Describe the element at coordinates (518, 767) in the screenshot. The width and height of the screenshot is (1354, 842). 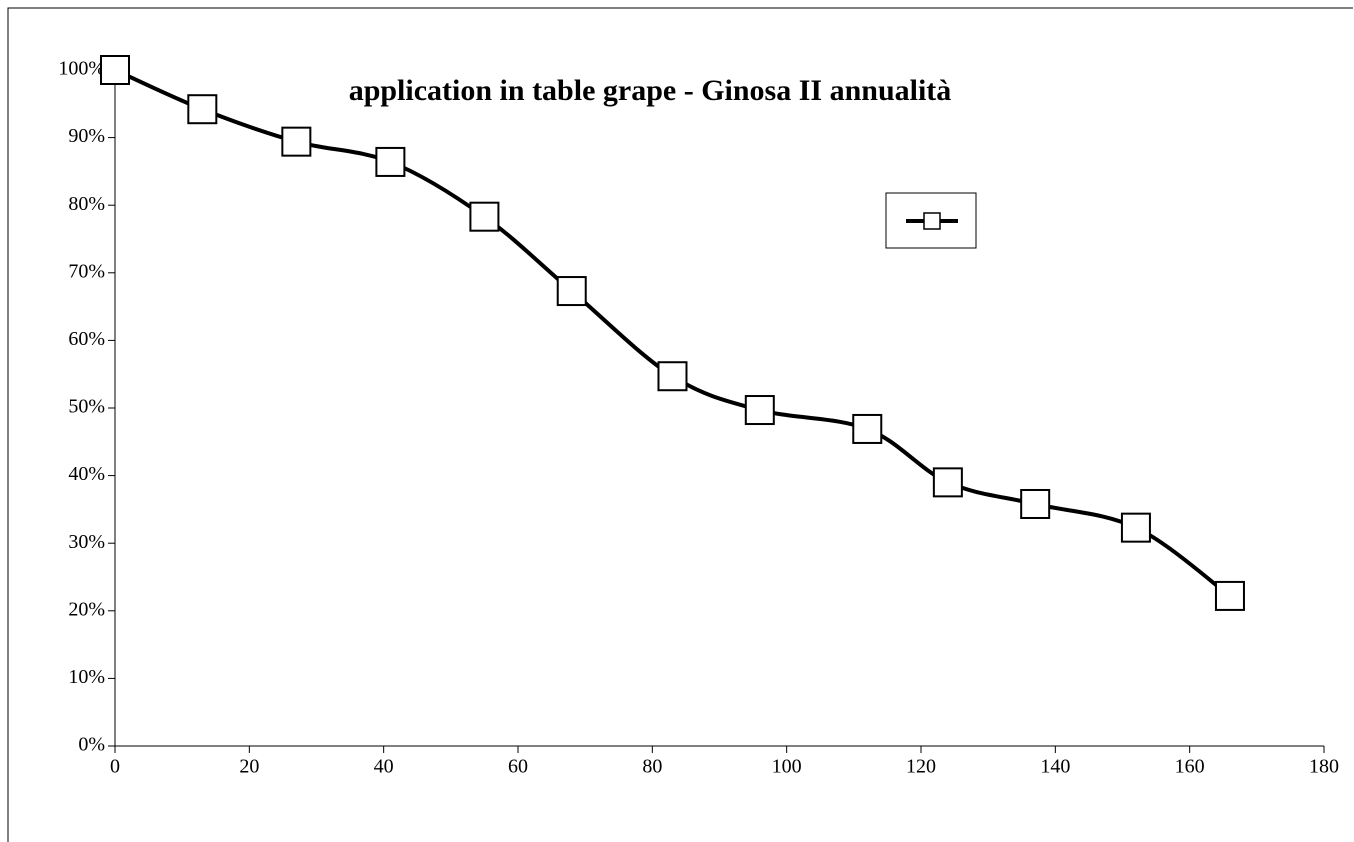
I see `x-tick-label: 60` at that location.